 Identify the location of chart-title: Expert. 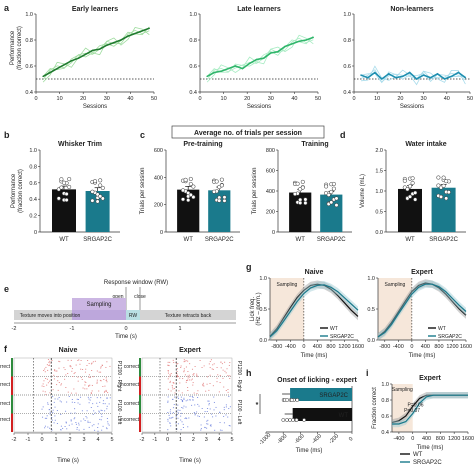
(422, 272).